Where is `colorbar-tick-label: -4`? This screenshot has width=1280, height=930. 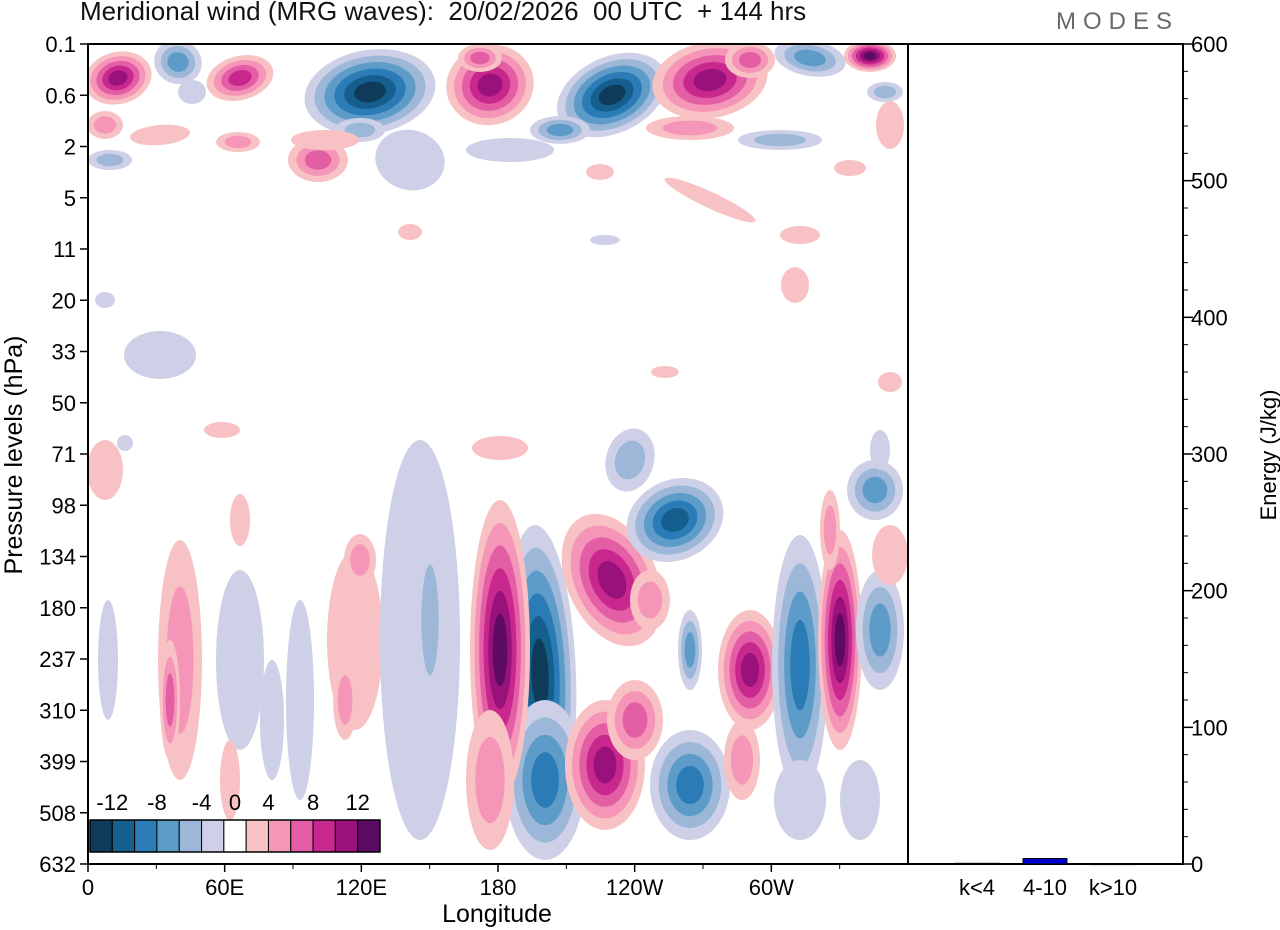
colorbar-tick-label: -4 is located at coordinates (202, 802).